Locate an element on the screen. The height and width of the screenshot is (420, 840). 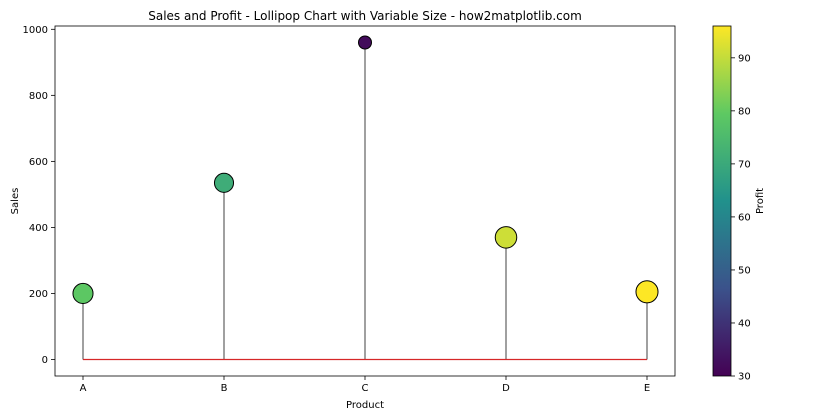
colorbar-tick-label: 30 is located at coordinates (744, 377).